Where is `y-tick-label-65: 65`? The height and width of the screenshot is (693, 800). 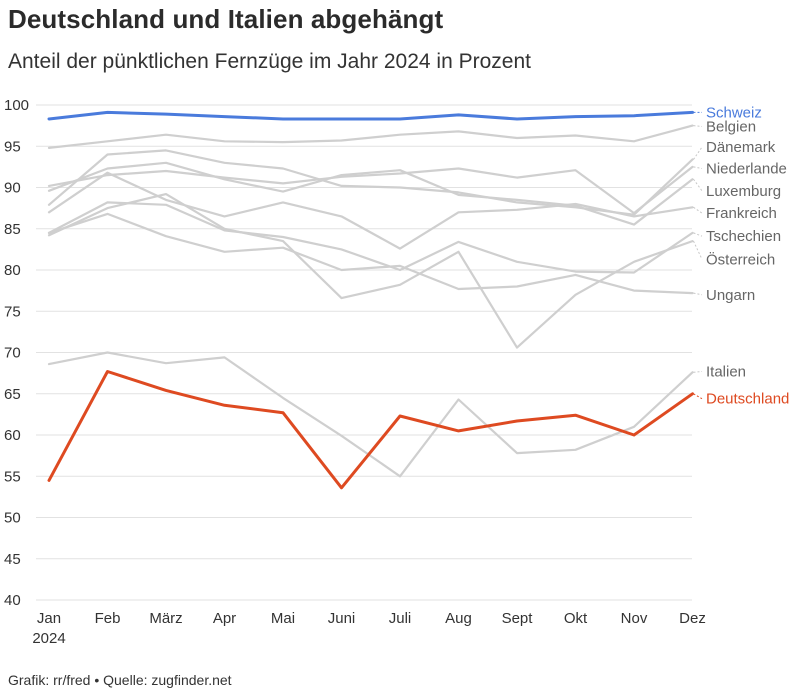
y-tick-label-65: 65 is located at coordinates (12, 394).